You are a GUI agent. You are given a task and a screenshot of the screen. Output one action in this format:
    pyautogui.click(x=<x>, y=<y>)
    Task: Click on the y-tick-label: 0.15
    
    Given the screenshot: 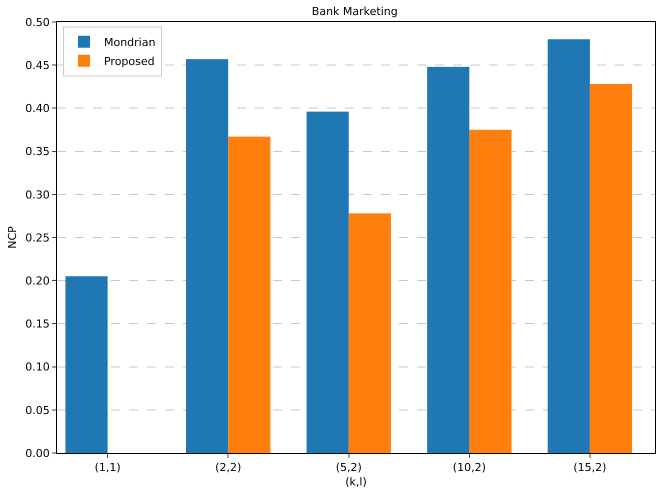 What is the action you would take?
    pyautogui.click(x=37, y=324)
    